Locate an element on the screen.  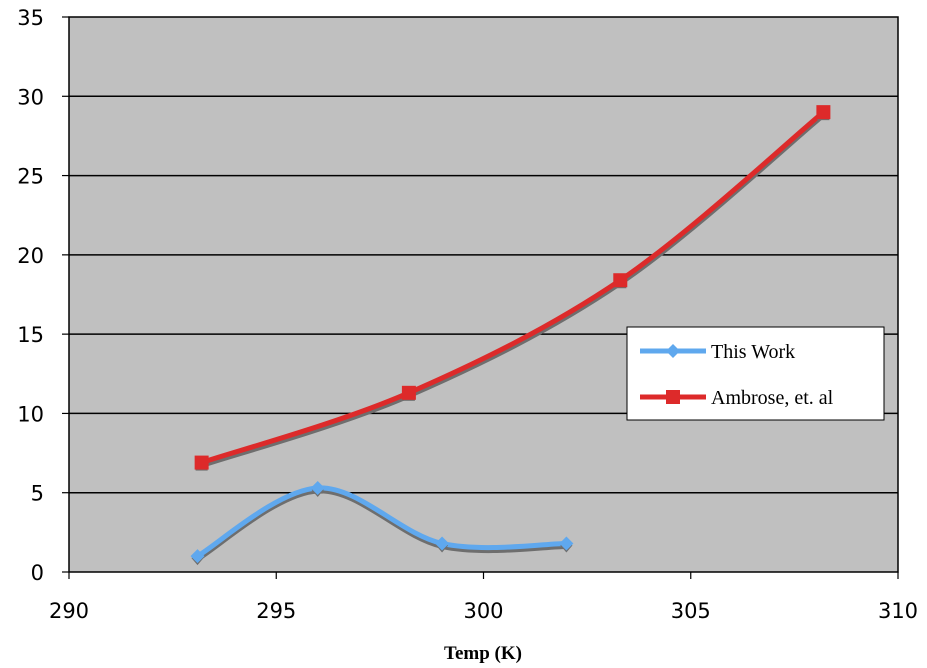
y-tick-label: 20 is located at coordinates (30, 256).